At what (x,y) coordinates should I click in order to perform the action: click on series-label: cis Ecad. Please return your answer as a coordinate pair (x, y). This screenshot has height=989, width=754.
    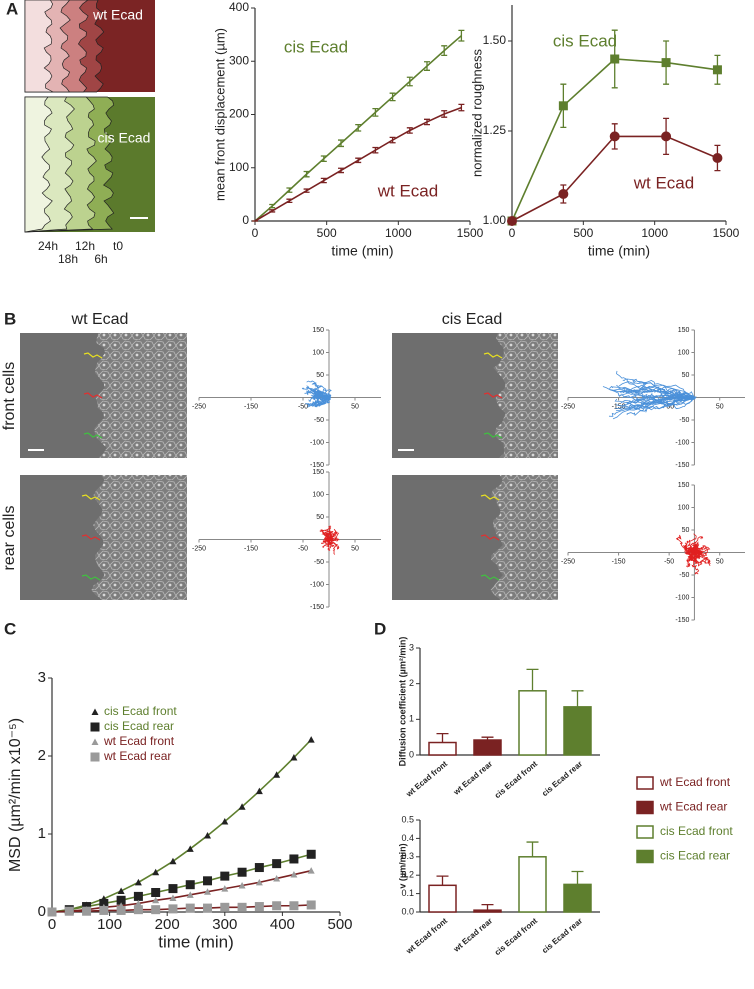
    Looking at the image, I should click on (316, 46).